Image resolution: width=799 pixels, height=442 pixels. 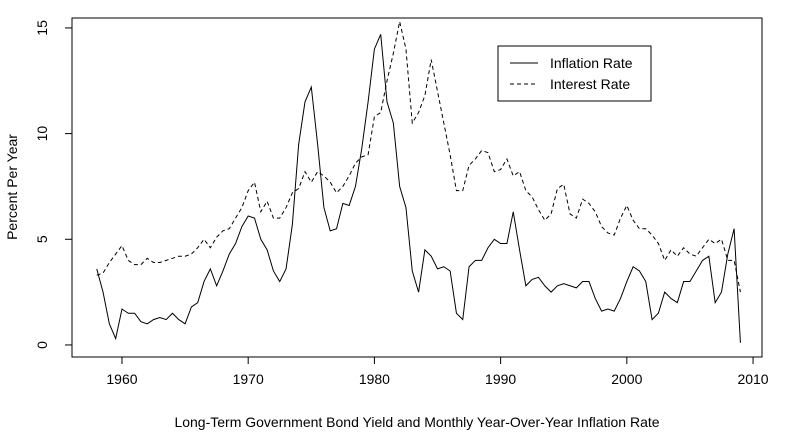 I want to click on x-tick-label: 1990, so click(x=500, y=379).